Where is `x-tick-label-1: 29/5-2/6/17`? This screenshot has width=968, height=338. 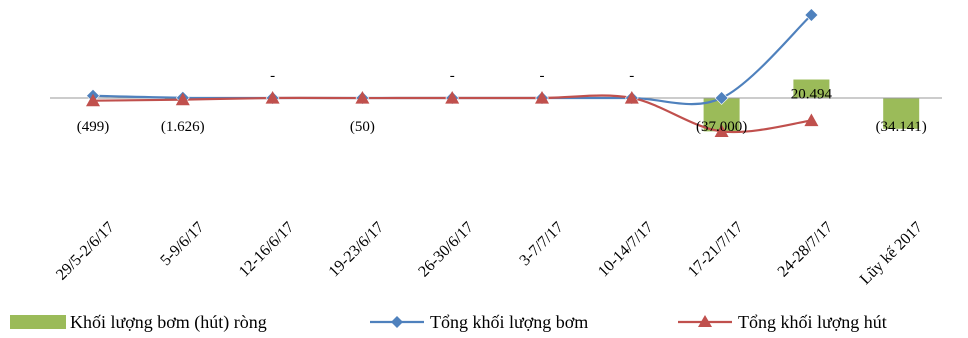
x-tick-label-1: 29/5-2/6/17 is located at coordinates (85, 251).